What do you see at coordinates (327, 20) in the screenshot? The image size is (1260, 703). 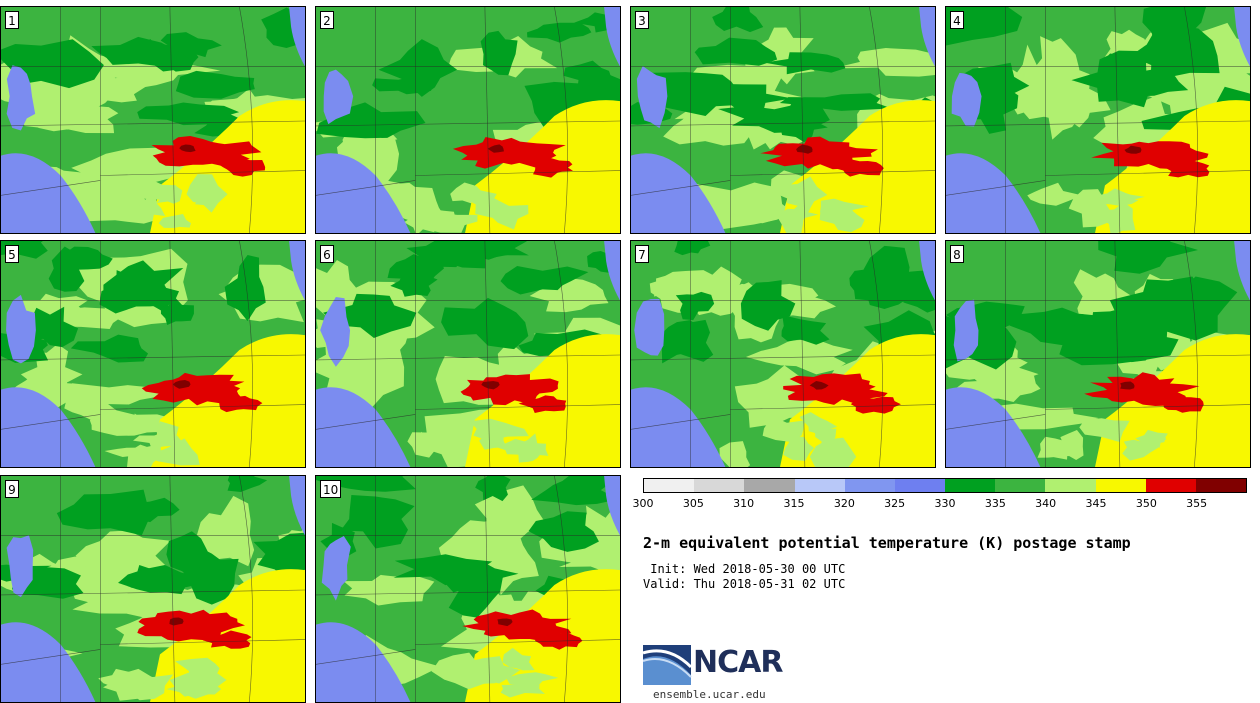 I see `panel-number-label: 2` at bounding box center [327, 20].